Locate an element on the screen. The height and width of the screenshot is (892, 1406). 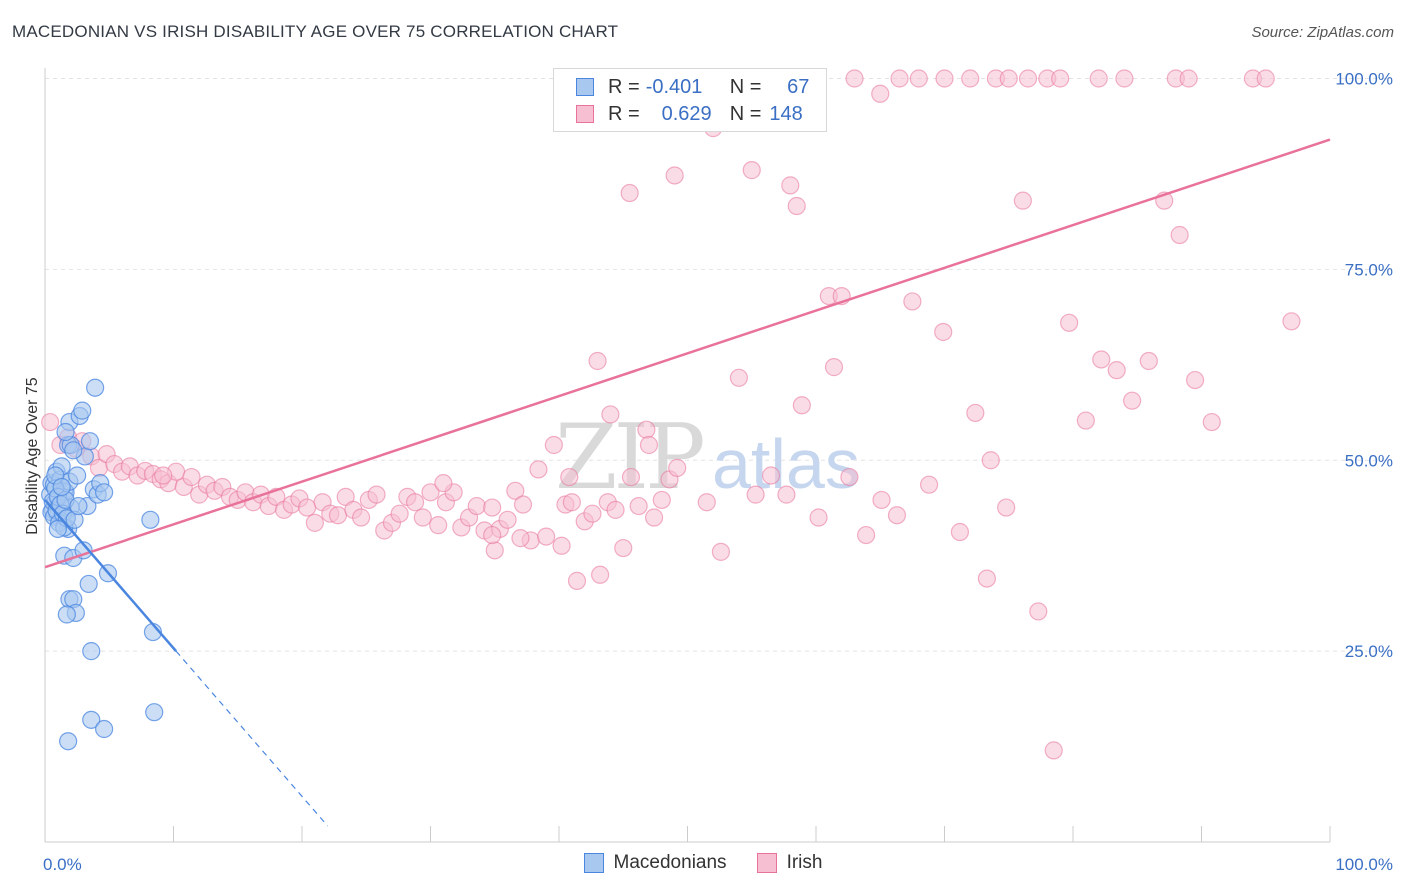
x-tick-label-min: 0.0% is located at coordinates (62, 864).